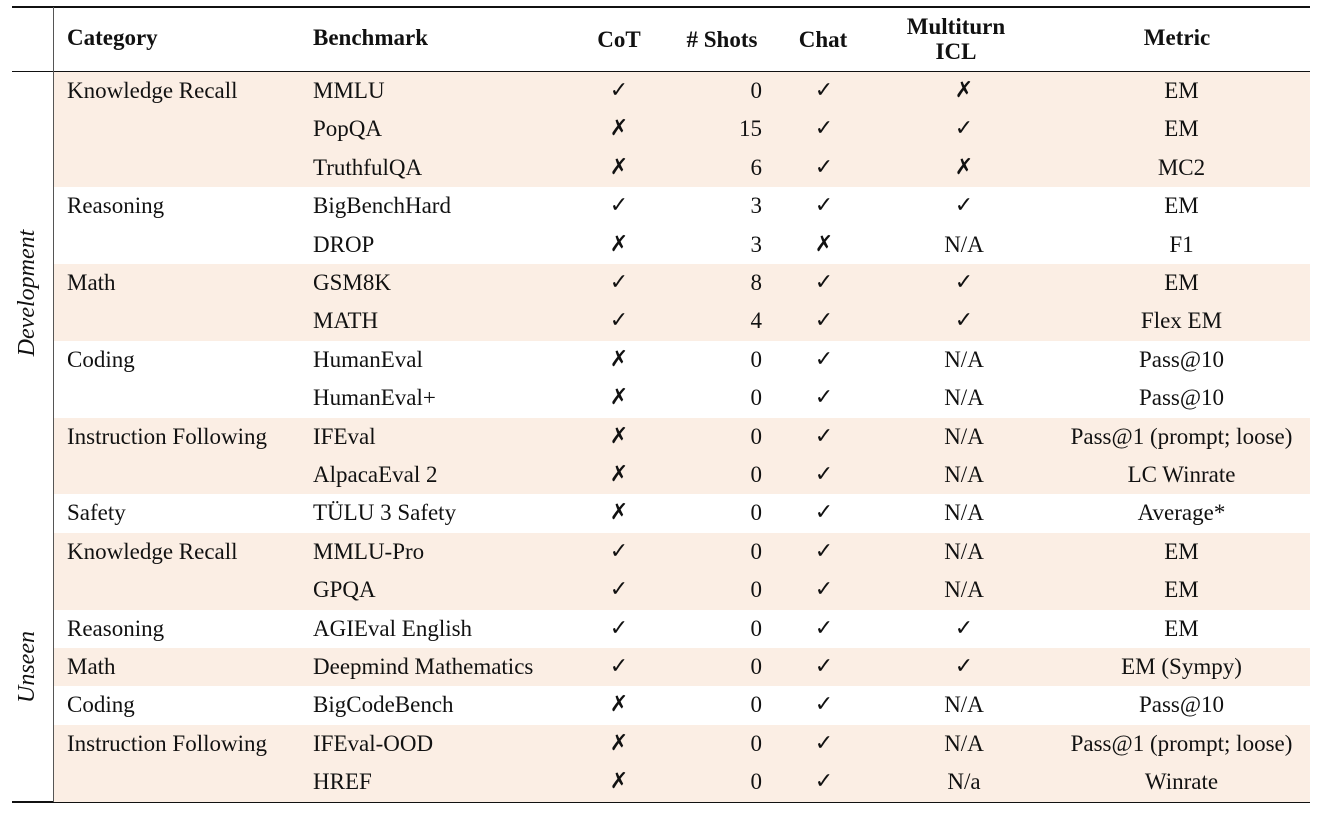  I want to click on table-row: Math Deepmind Mathematics ✓ 0 ✓ ✓ EM (Sympy), so click(682, 667).